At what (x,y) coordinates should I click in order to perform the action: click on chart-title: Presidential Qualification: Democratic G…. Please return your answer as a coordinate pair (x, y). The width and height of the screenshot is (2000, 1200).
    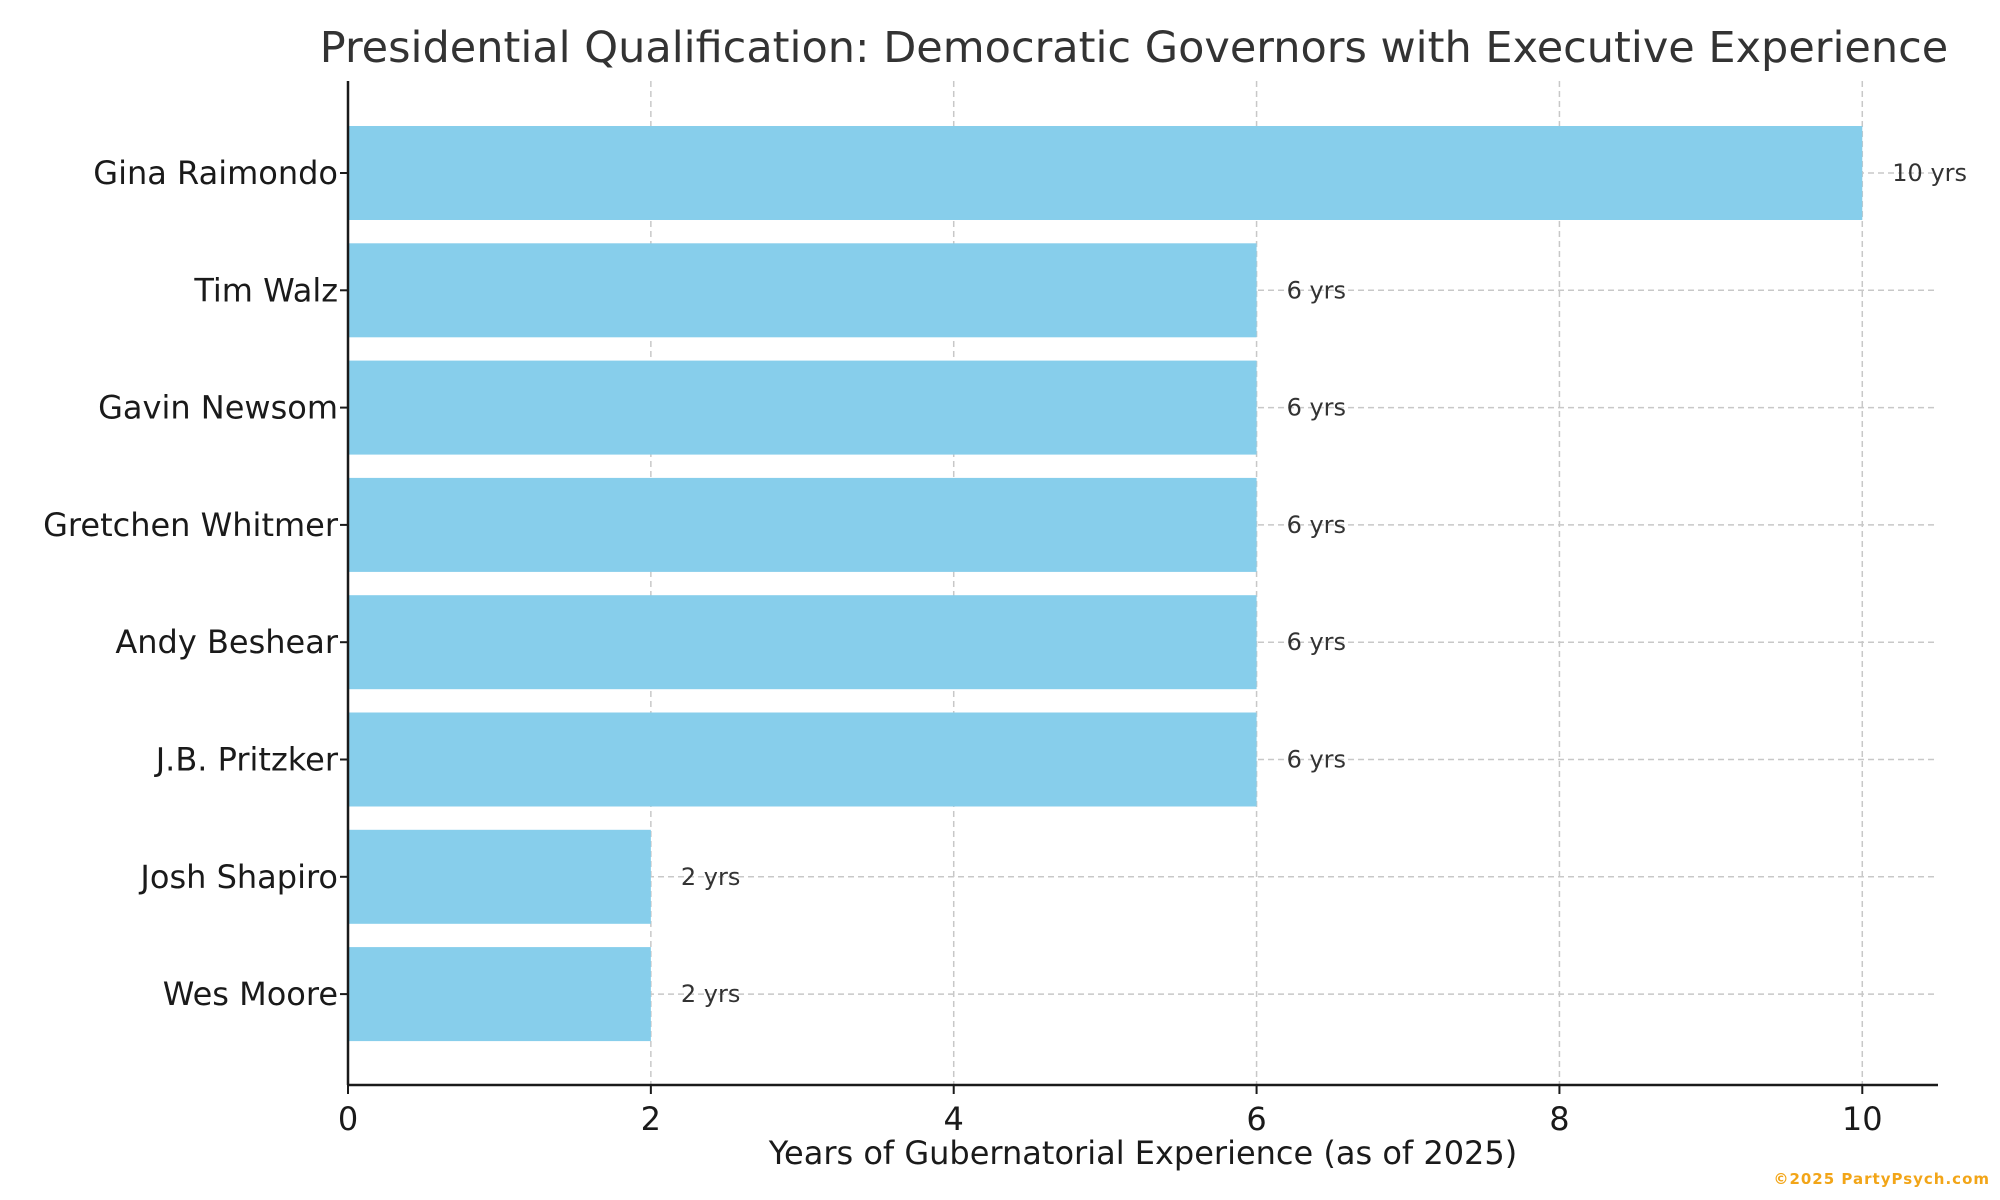
    Looking at the image, I should click on (1134, 48).